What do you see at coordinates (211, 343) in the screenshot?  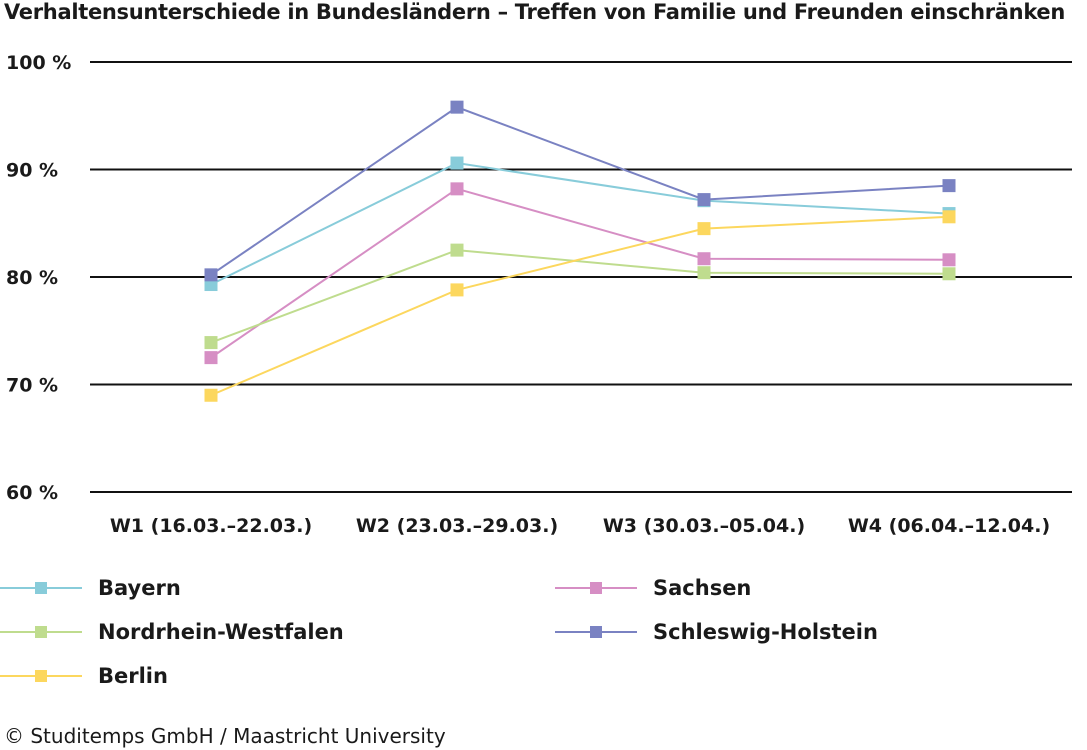 I see `point-nordrhein-westfalen-w1` at bounding box center [211, 343].